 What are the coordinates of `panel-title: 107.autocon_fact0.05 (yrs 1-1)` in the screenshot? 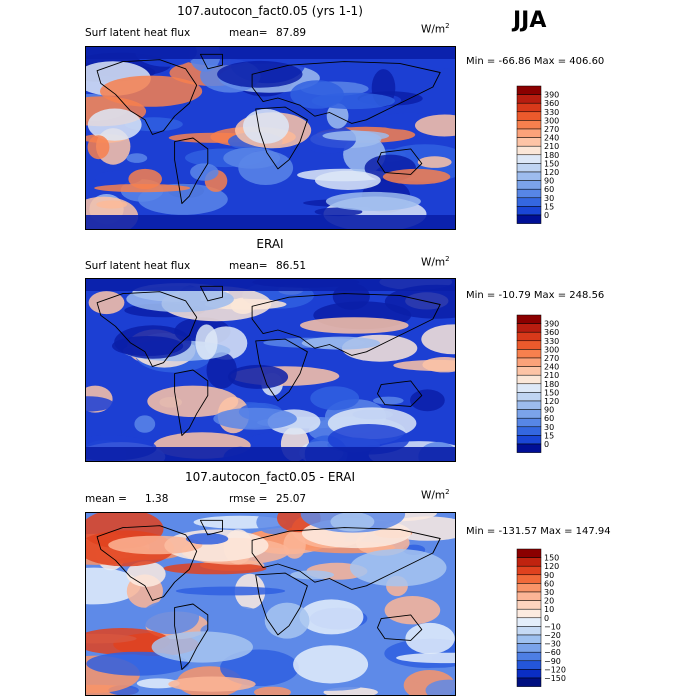 It's located at (270, 11).